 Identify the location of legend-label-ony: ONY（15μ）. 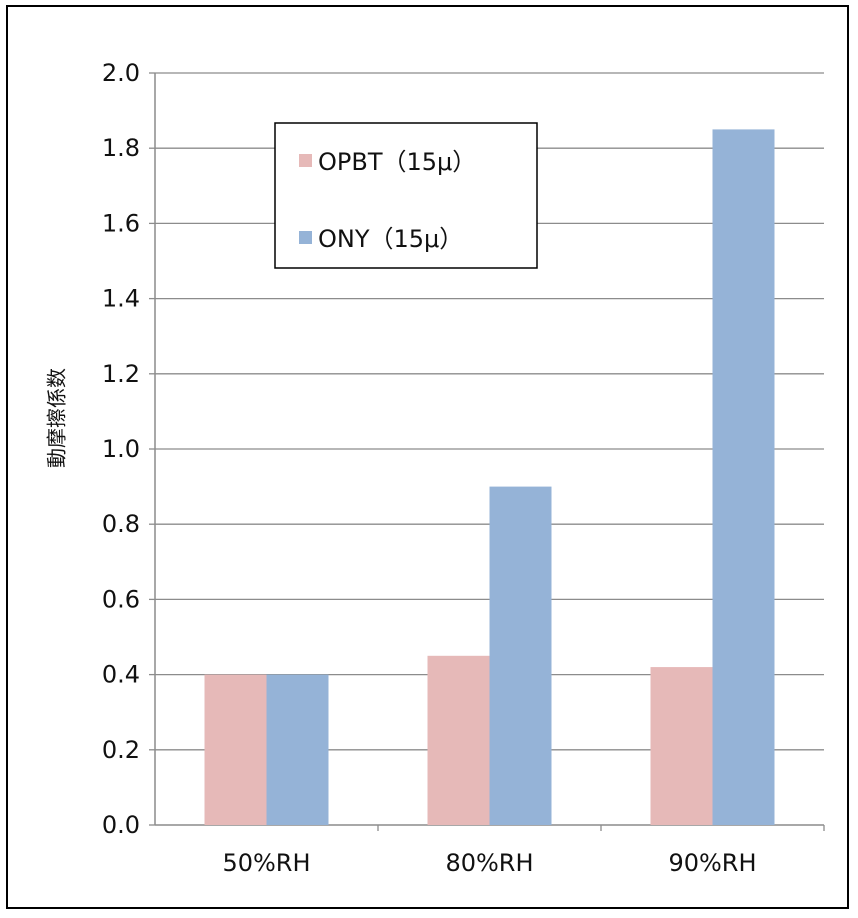
(390, 239).